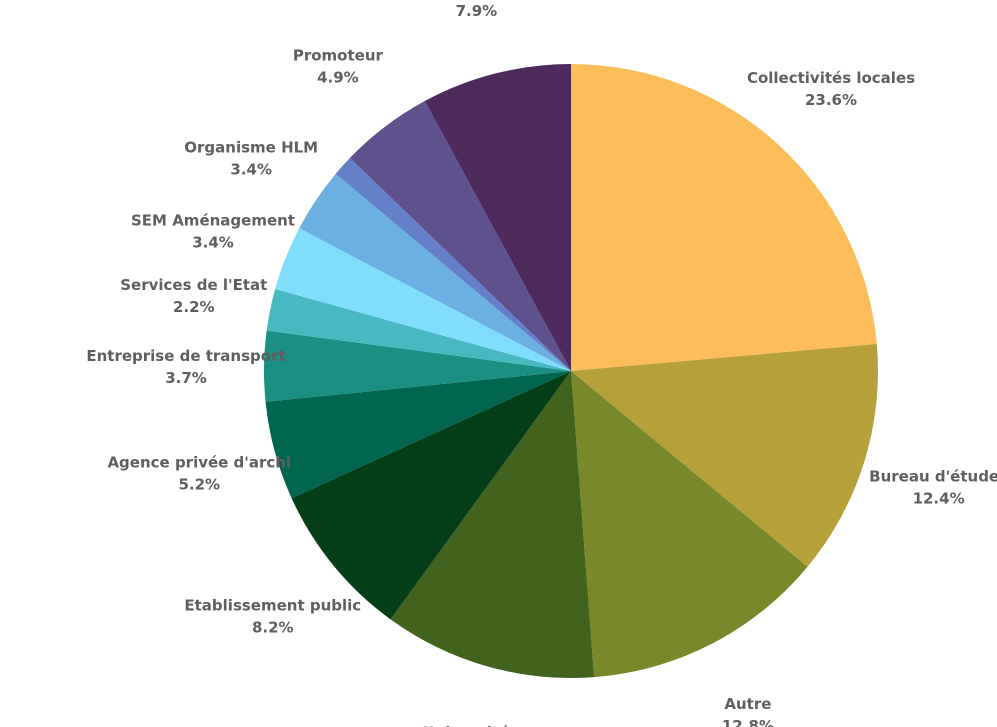 The height and width of the screenshot is (727, 997). Describe the element at coordinates (213, 242) in the screenshot. I see `pie-value-sem-amenagement: 3.4%` at that location.